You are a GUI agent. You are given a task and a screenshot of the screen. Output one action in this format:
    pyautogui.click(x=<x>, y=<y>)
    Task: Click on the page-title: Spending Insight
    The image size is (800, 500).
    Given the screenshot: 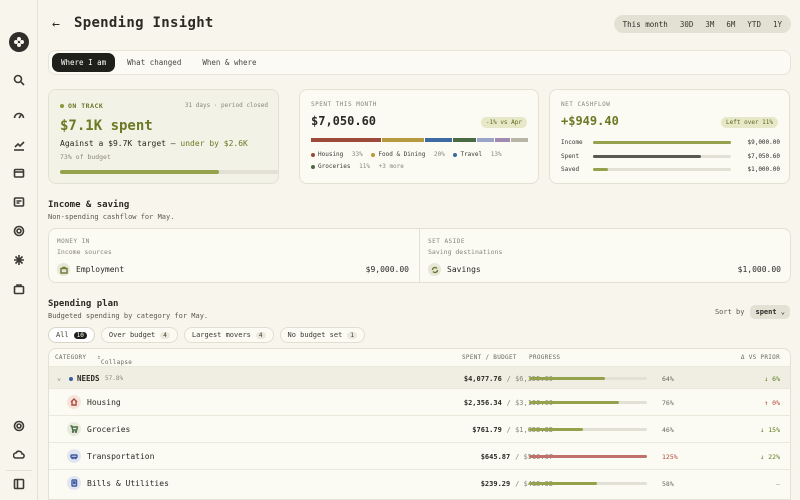 What is the action you would take?
    pyautogui.click(x=144, y=23)
    